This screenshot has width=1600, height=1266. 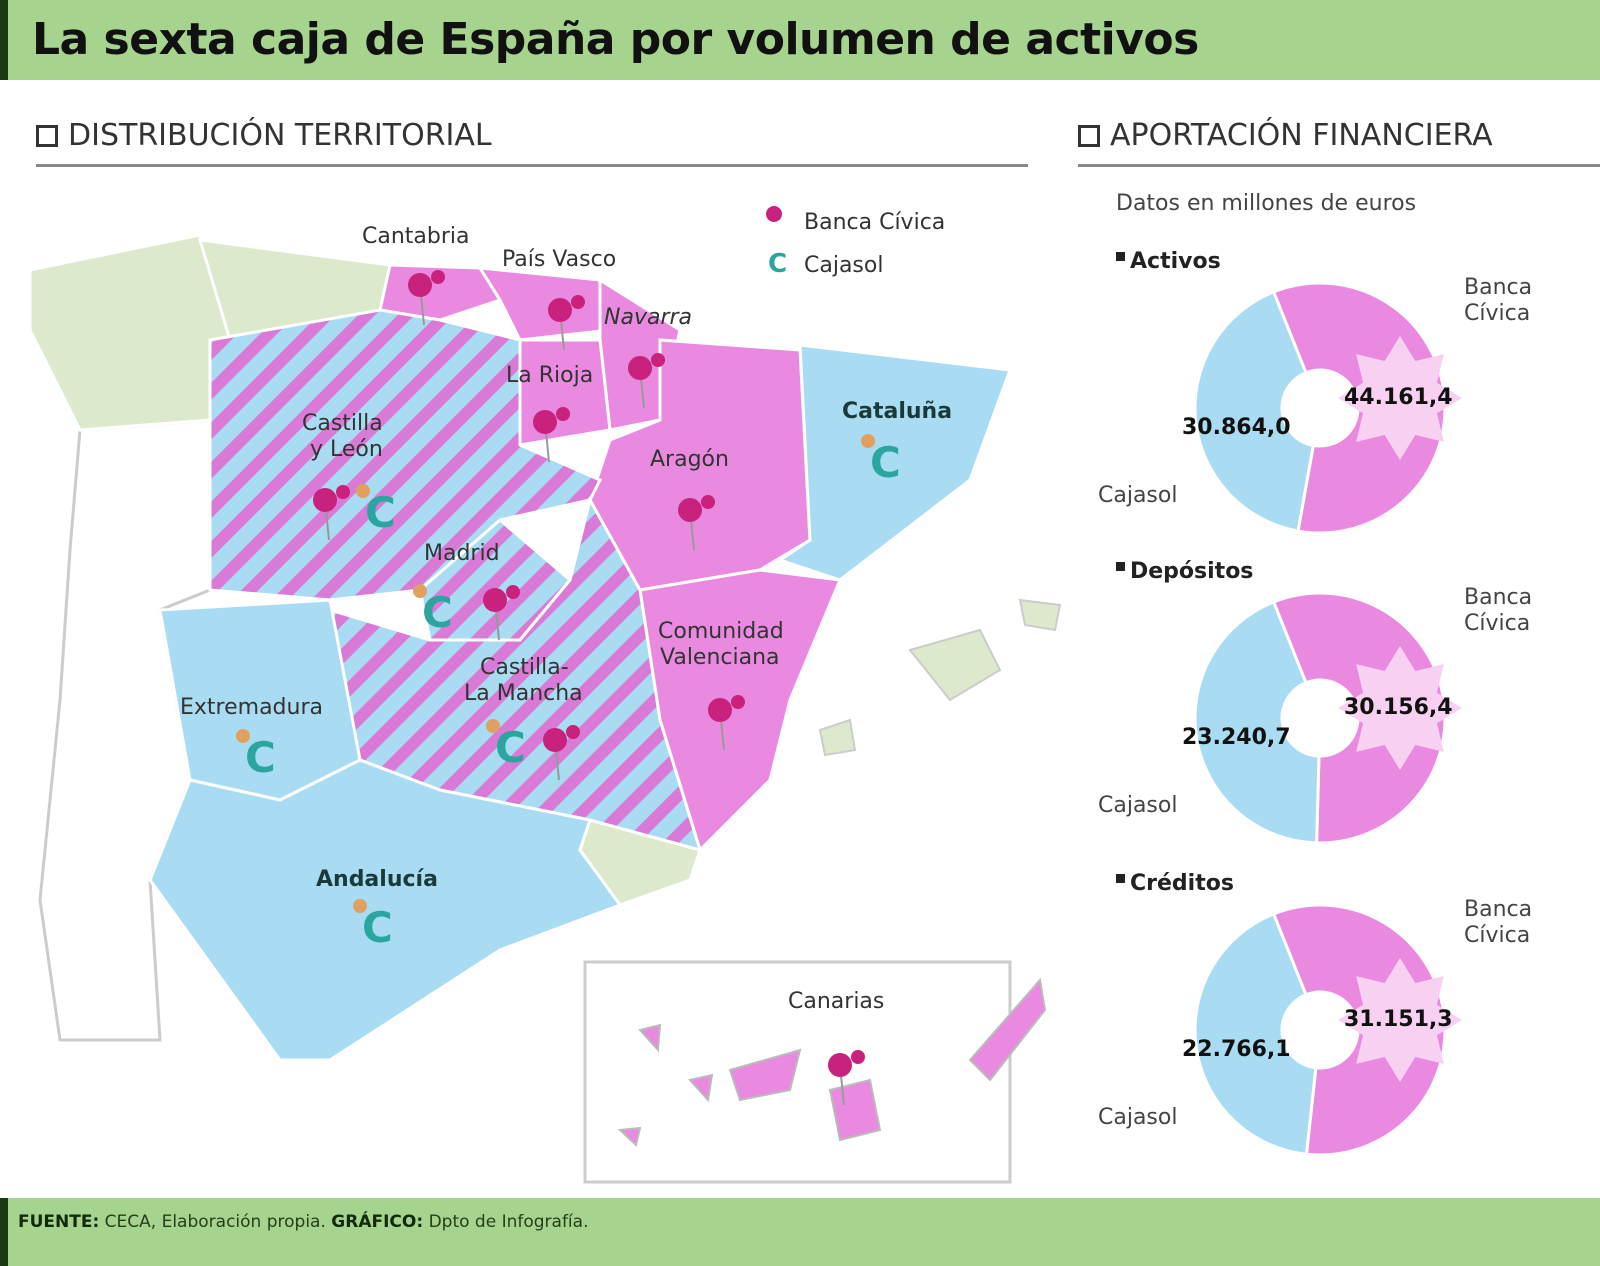 I want to click on label-castilla-leon-1: Castilla, so click(x=342, y=423).